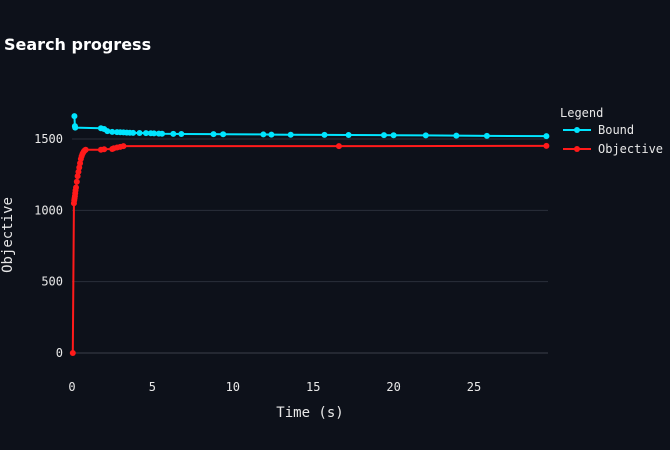  What do you see at coordinates (630, 149) in the screenshot?
I see `legend-label: Objective` at bounding box center [630, 149].